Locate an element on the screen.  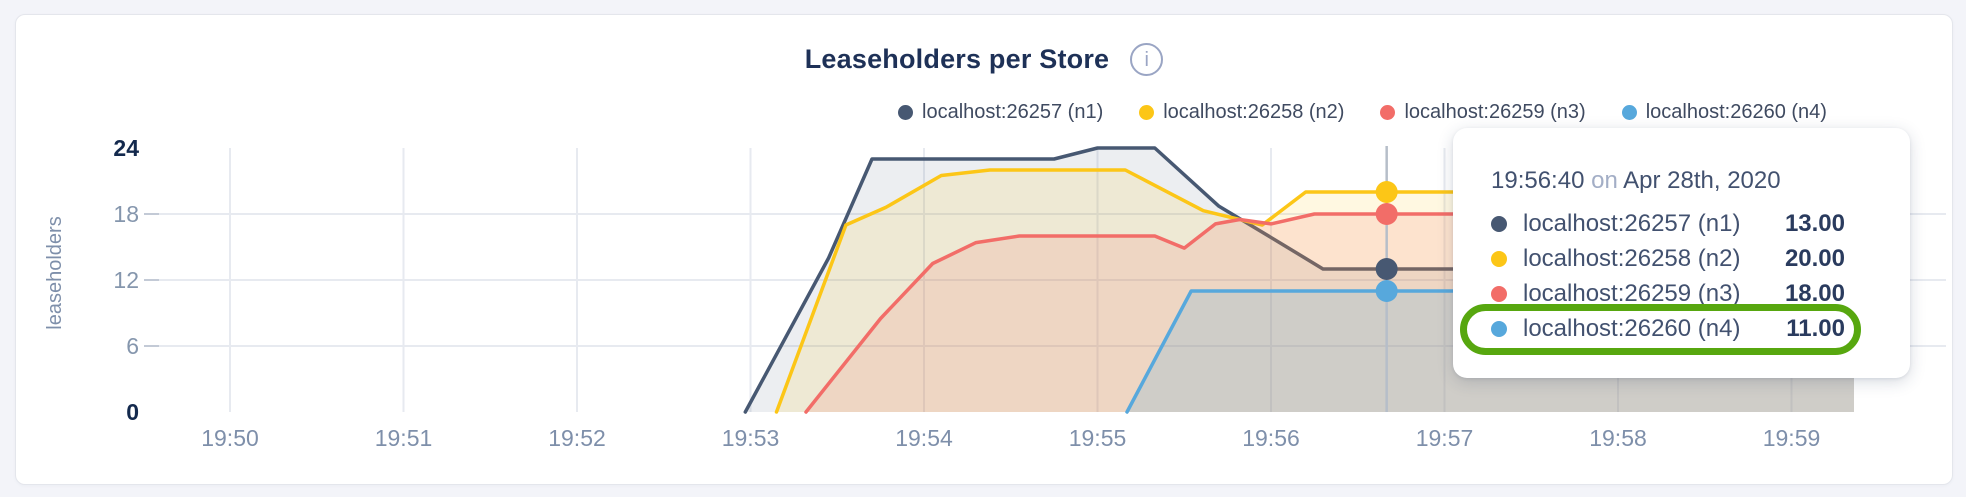
y-tick-label: 24 is located at coordinates (126, 148).